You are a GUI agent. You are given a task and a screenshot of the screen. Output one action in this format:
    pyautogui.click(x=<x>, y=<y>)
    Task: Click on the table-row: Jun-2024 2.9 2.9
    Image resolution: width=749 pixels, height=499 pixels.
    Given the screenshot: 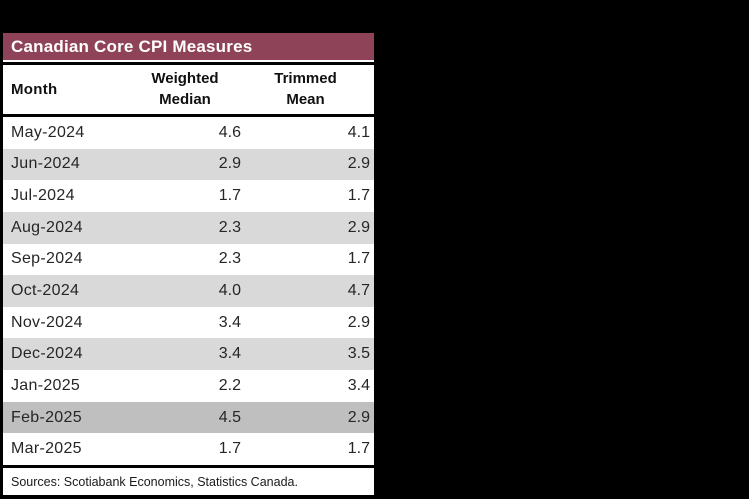 What is the action you would take?
    pyautogui.click(x=188, y=164)
    